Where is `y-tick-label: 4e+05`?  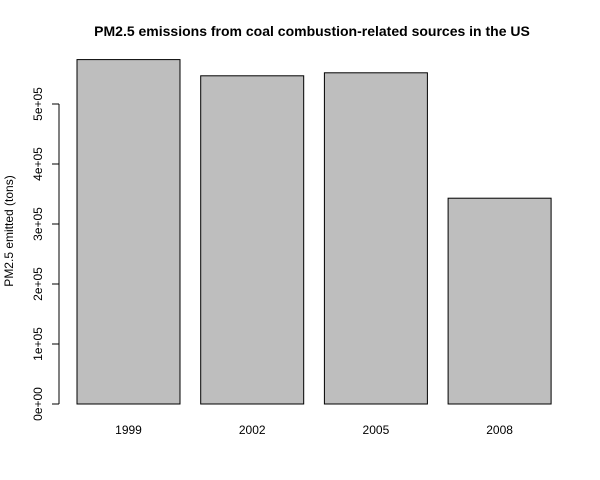
y-tick-label: 4e+05 is located at coordinates (38, 164).